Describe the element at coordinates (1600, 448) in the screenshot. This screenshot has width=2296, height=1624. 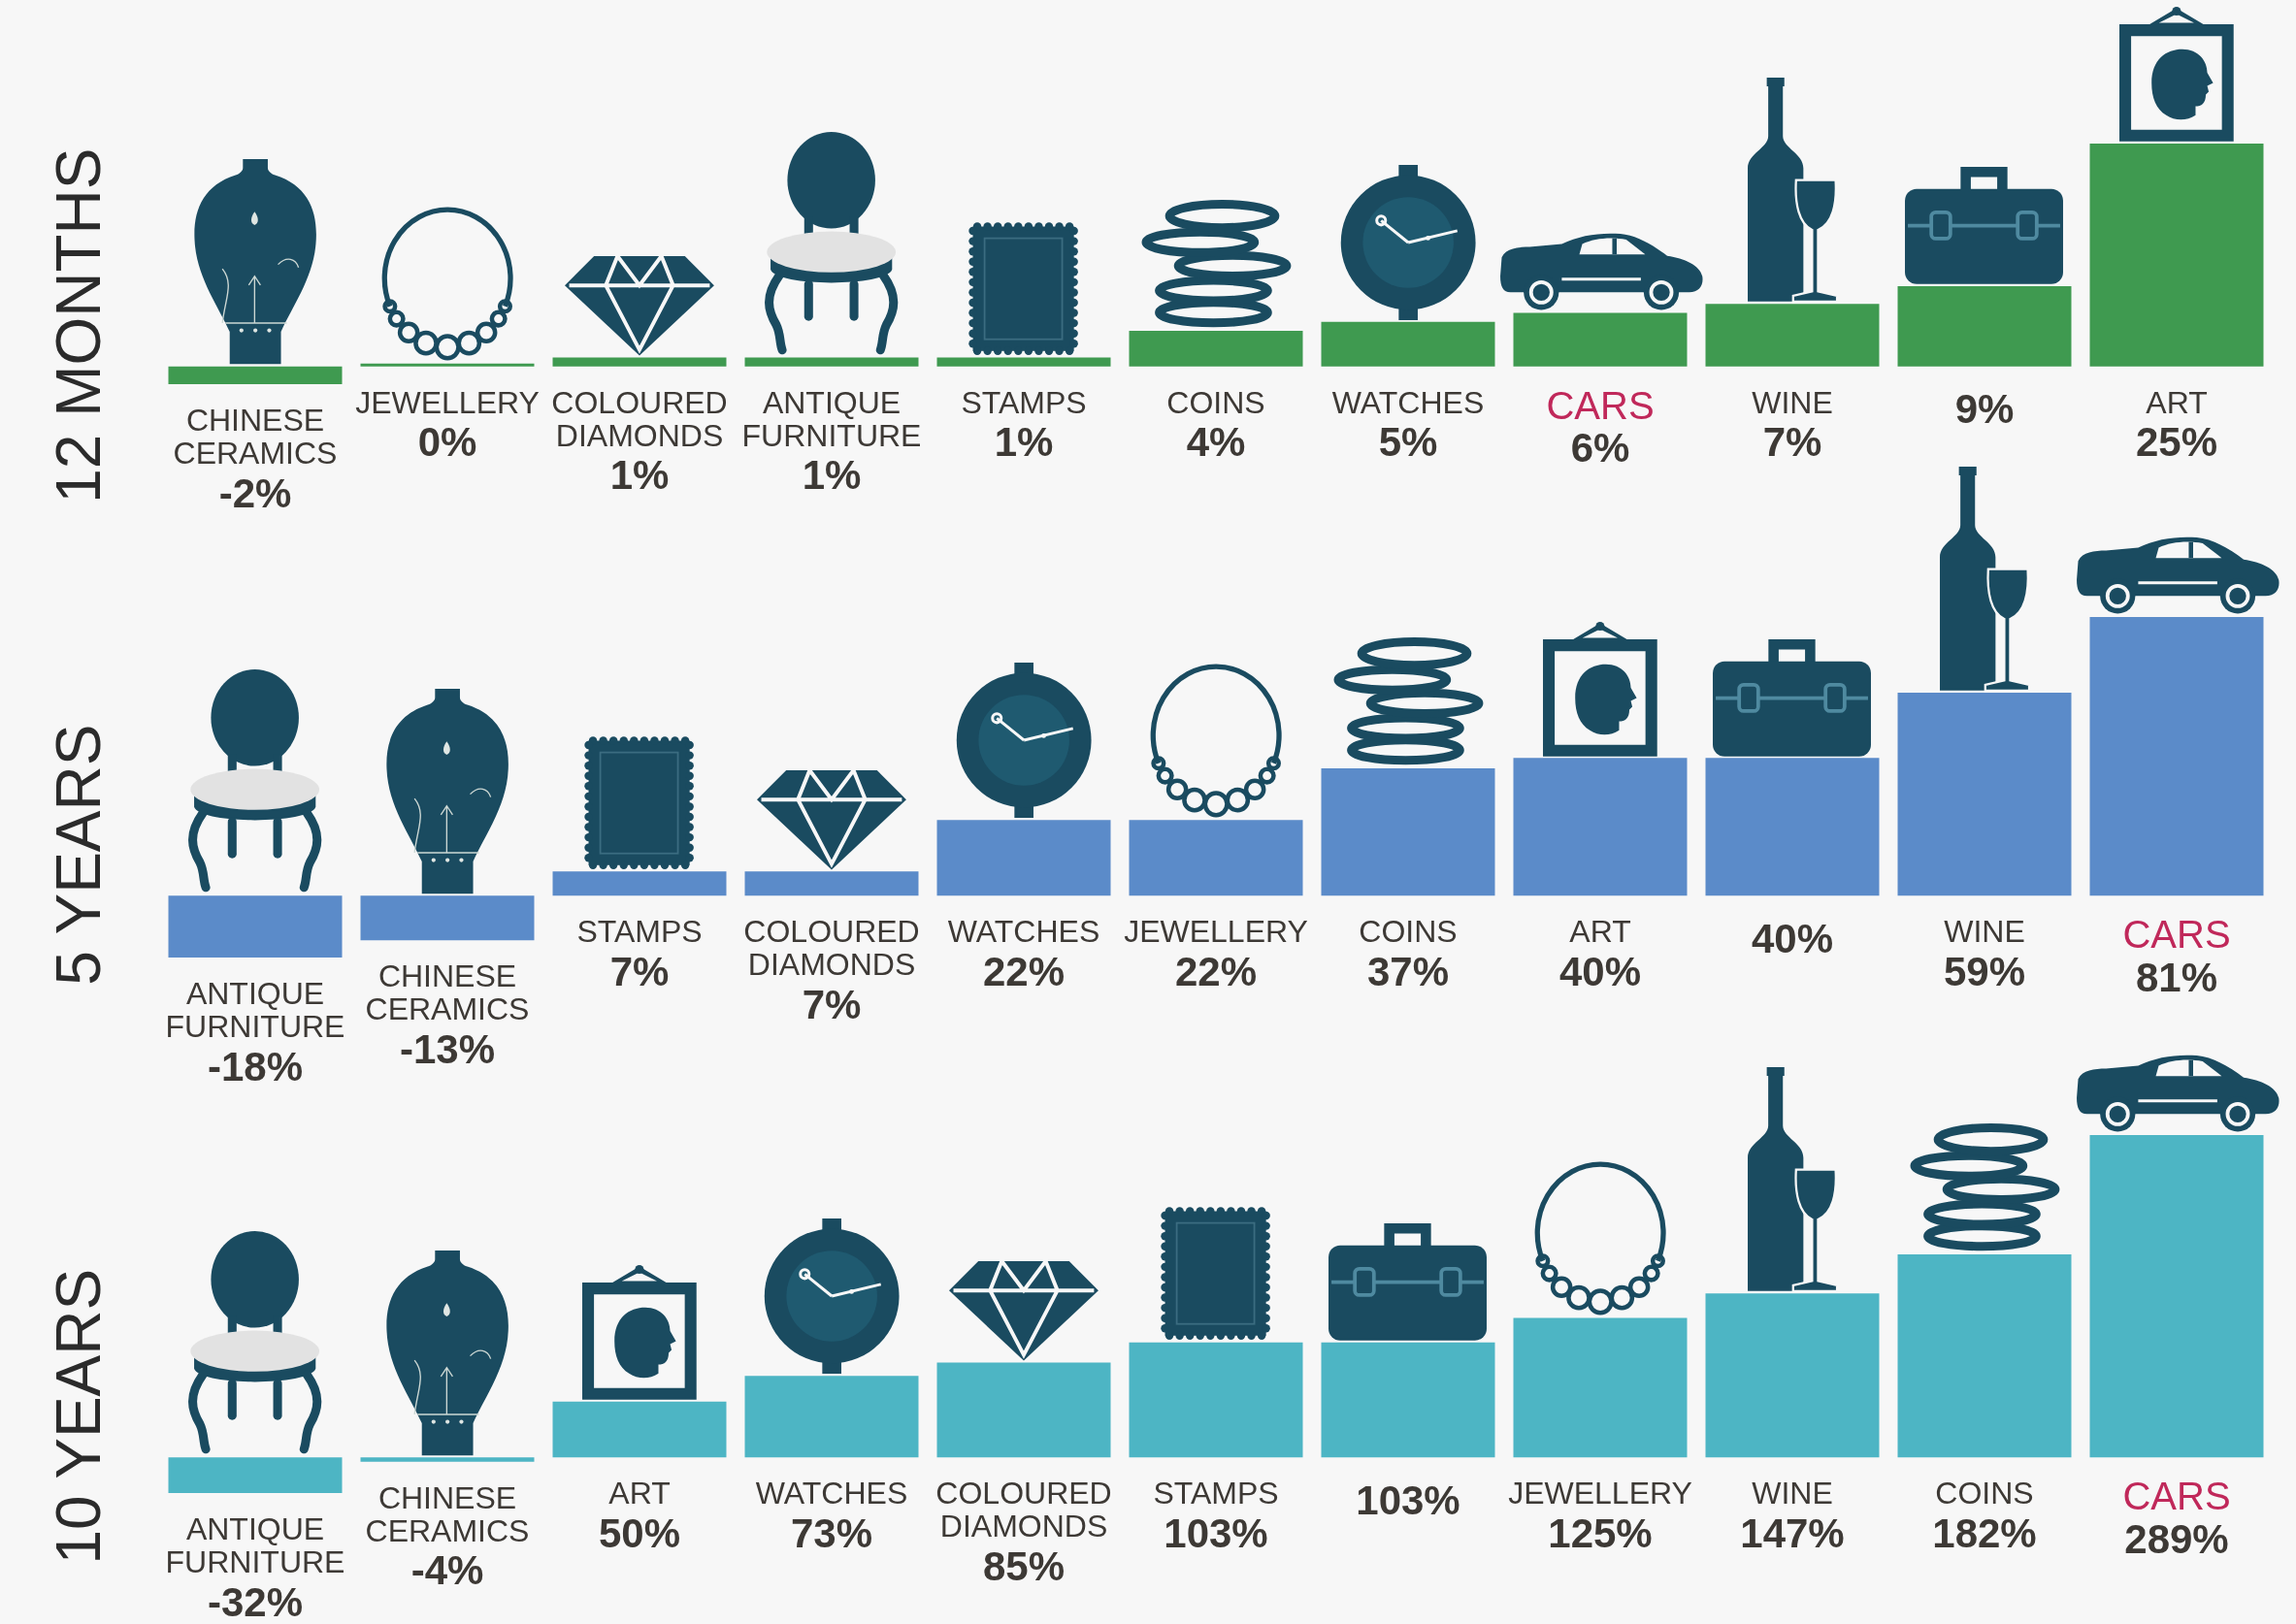
I see `data-label: 6%` at that location.